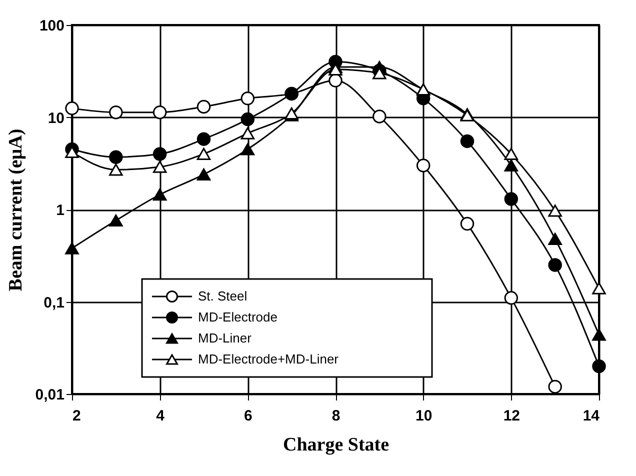 The height and width of the screenshot is (476, 636). Describe the element at coordinates (51, 26) in the screenshot. I see `y-tick-label: 100` at that location.